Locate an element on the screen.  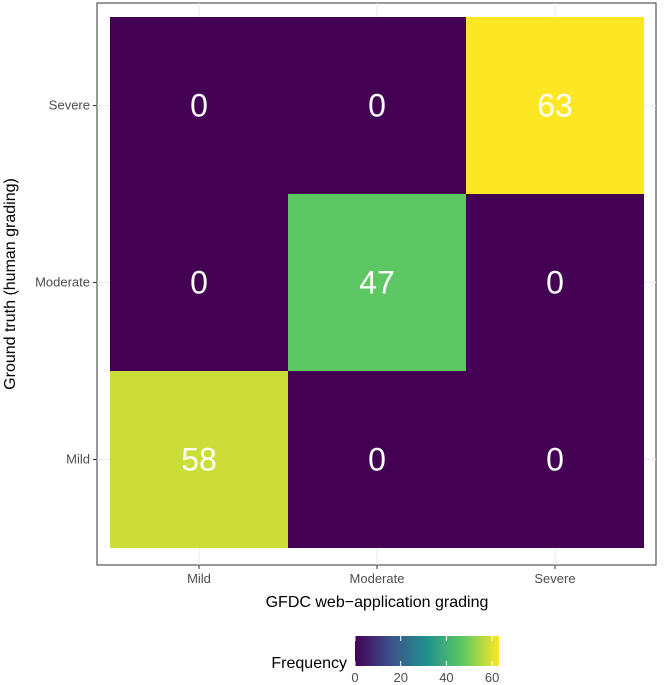
x-tick-label: Mild is located at coordinates (199, 578).